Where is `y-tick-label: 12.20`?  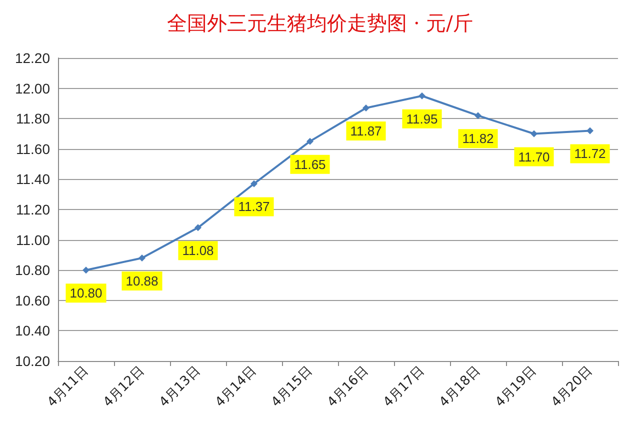 y-tick-label: 12.20 is located at coordinates (32, 58).